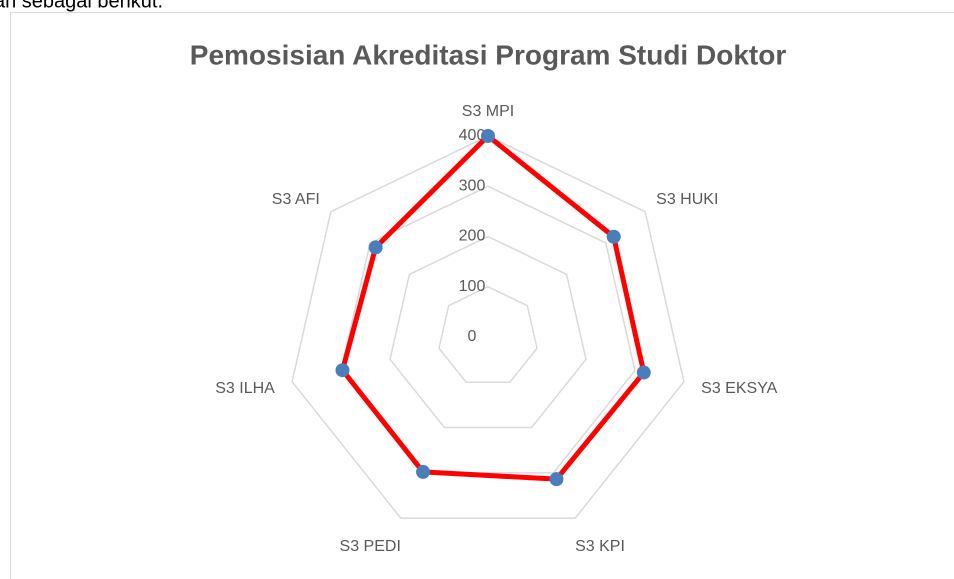 The height and width of the screenshot is (579, 954). What do you see at coordinates (296, 199) in the screenshot?
I see `category-label: S3 AFI` at bounding box center [296, 199].